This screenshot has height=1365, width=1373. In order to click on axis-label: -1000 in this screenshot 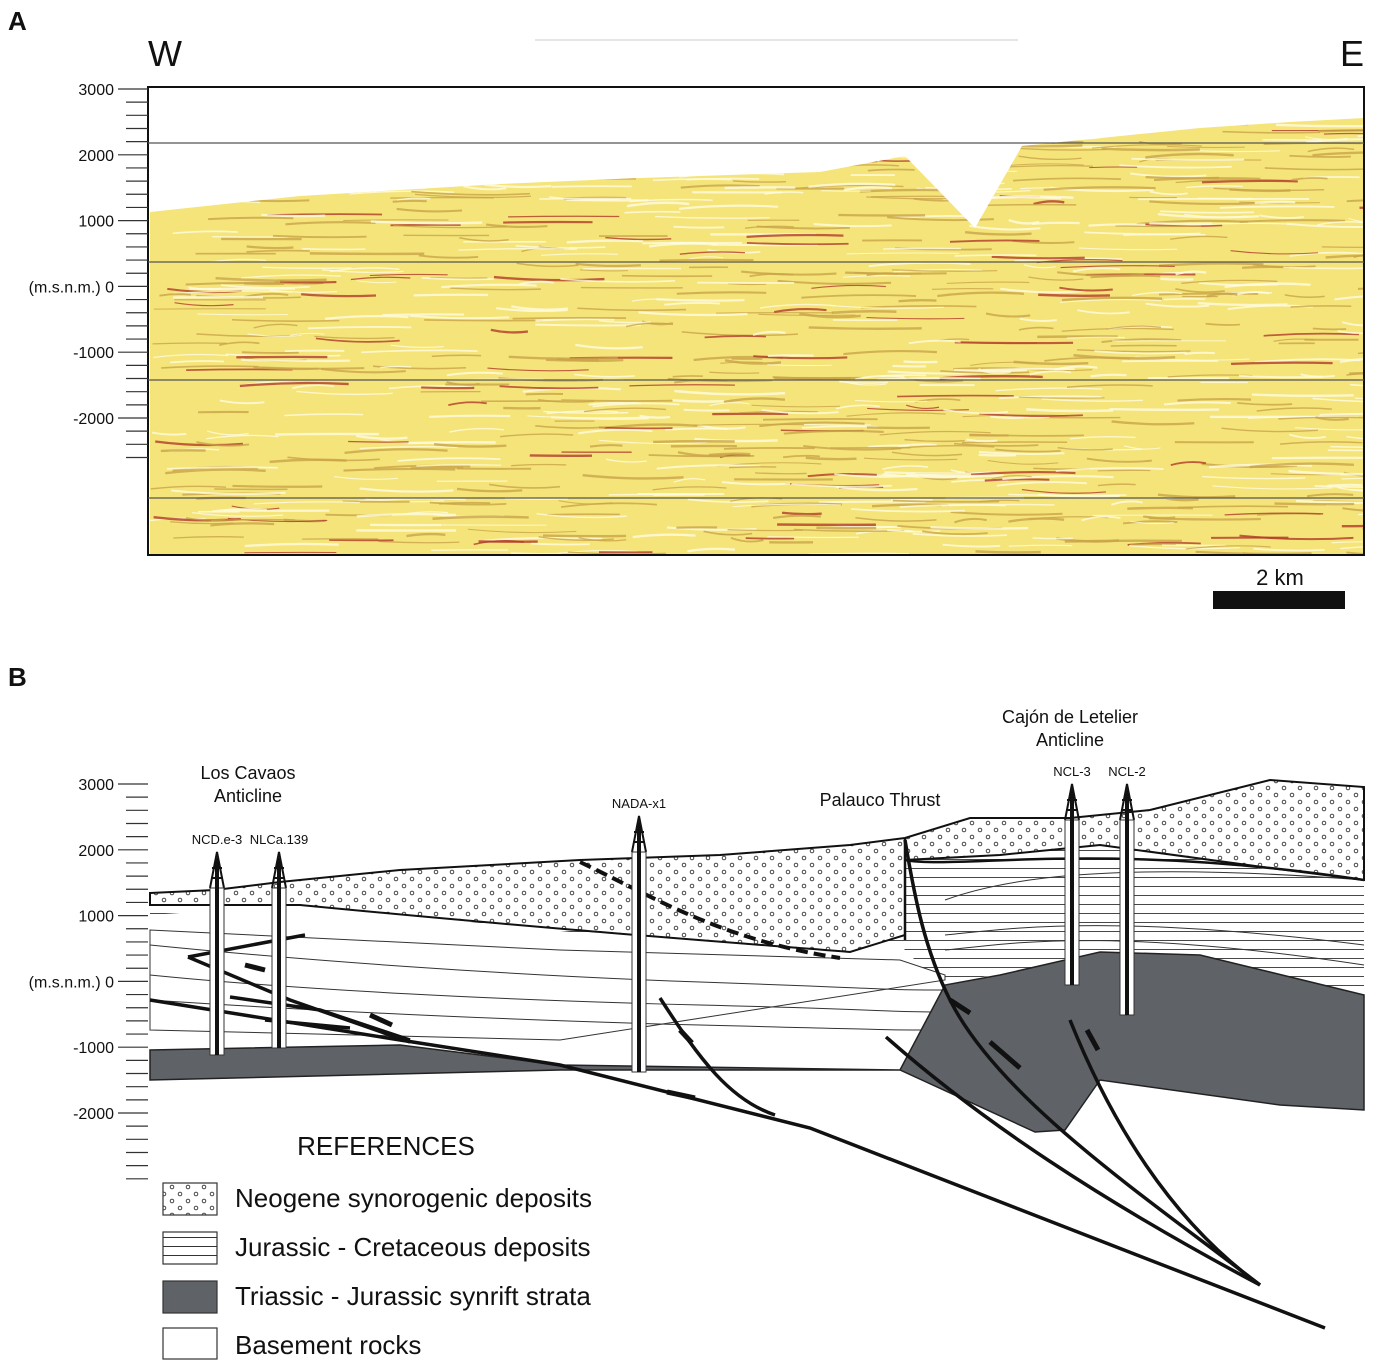, I will do `click(93, 353)`.